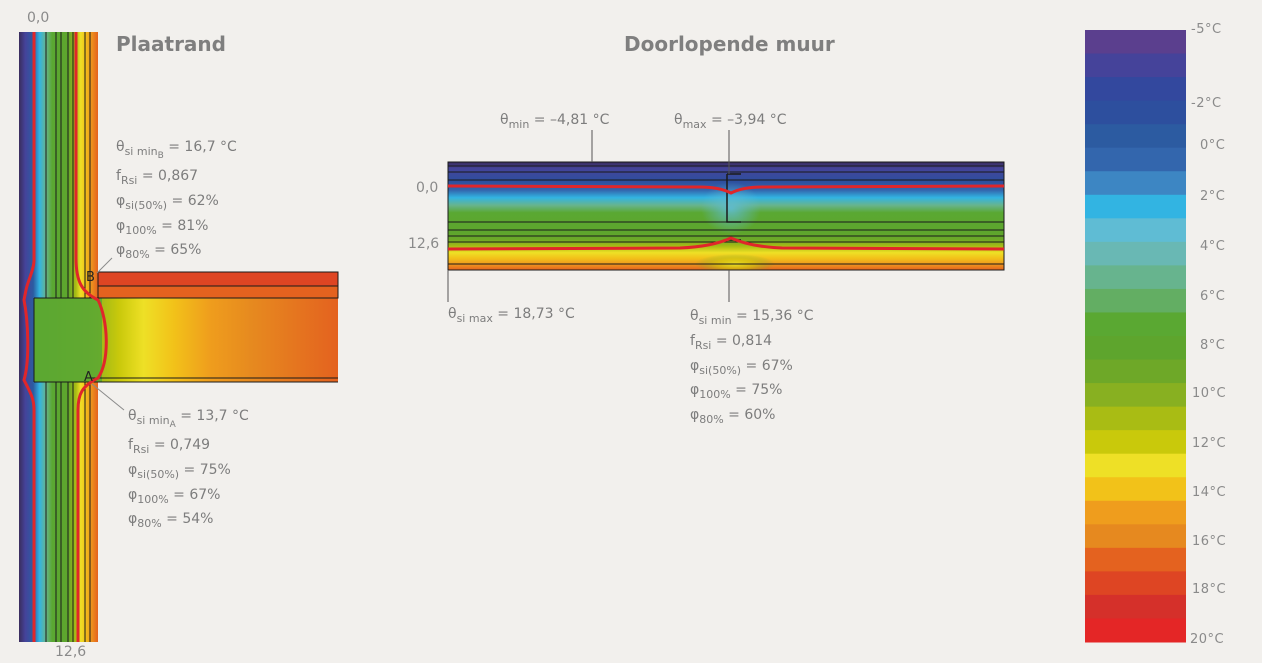 Image resolution: width=1262 pixels, height=663 pixels. Describe the element at coordinates (71, 652) in the screenshot. I see `plaatrand-bottom-label: 12,6` at that location.